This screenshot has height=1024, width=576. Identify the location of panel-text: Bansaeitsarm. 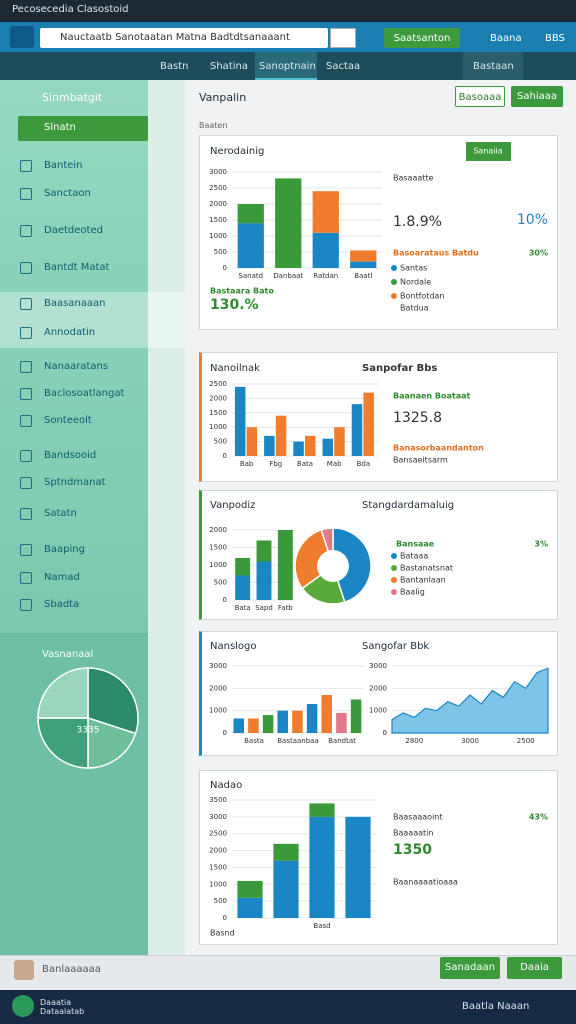
(420, 460).